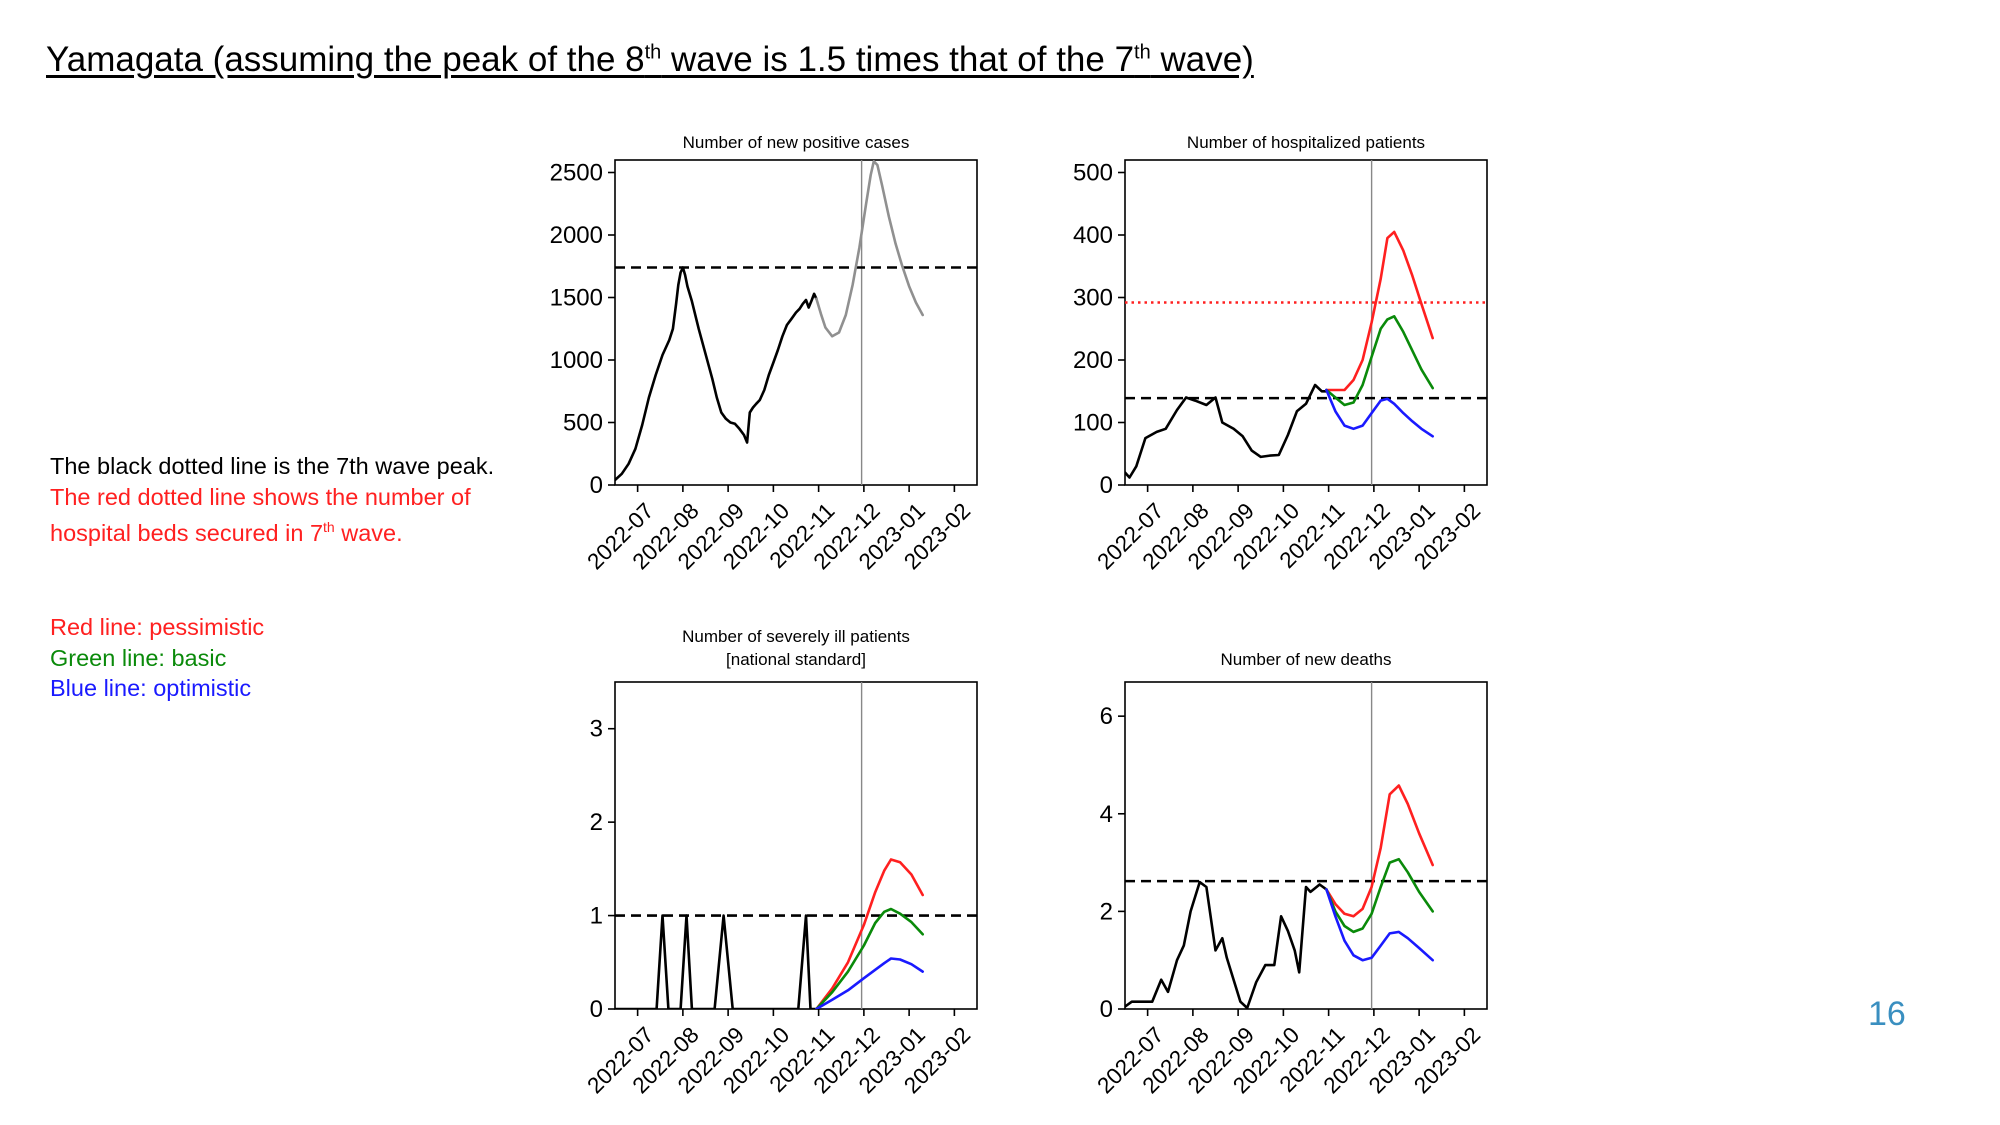  I want to click on note-red-dotted-line-cont: hospital beds secured in 7th wave., so click(226, 532).